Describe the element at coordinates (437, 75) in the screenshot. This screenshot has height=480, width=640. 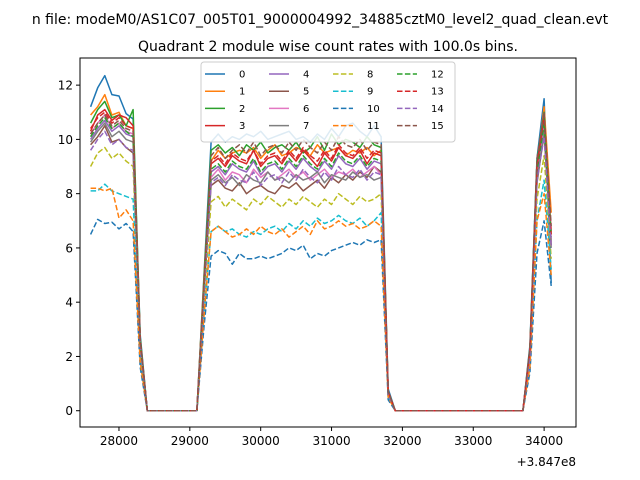
I see `legend-label-12: 12` at that location.